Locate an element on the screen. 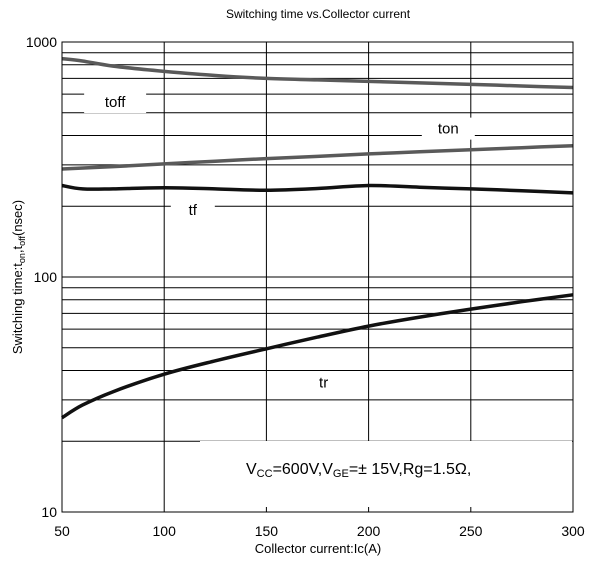 The height and width of the screenshot is (564, 590). series-label-bg-toff is located at coordinates (115, 102).